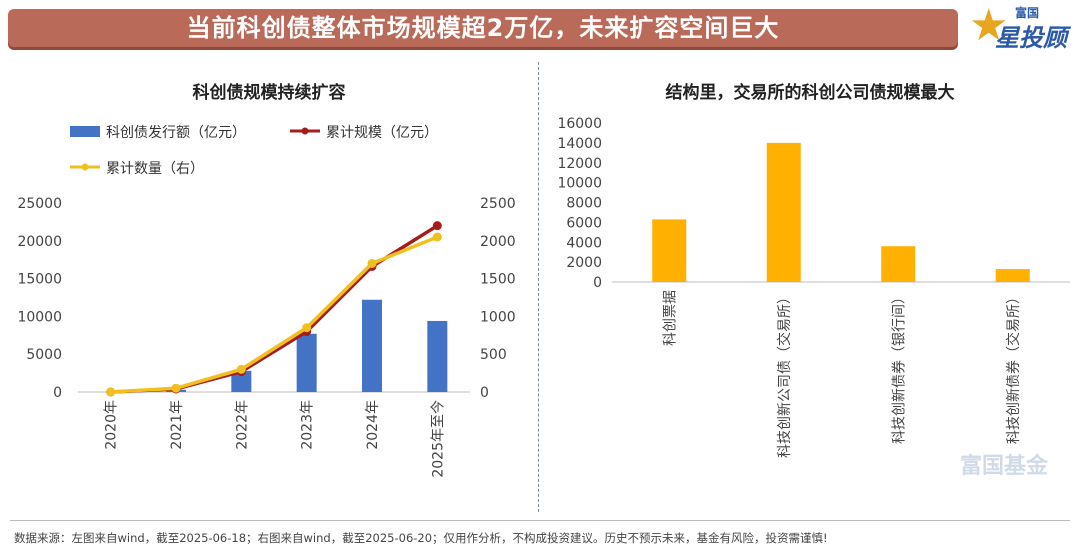 This screenshot has height=554, width=1080. I want to click on legend-label: 累计规模（亿元）, so click(382, 133).